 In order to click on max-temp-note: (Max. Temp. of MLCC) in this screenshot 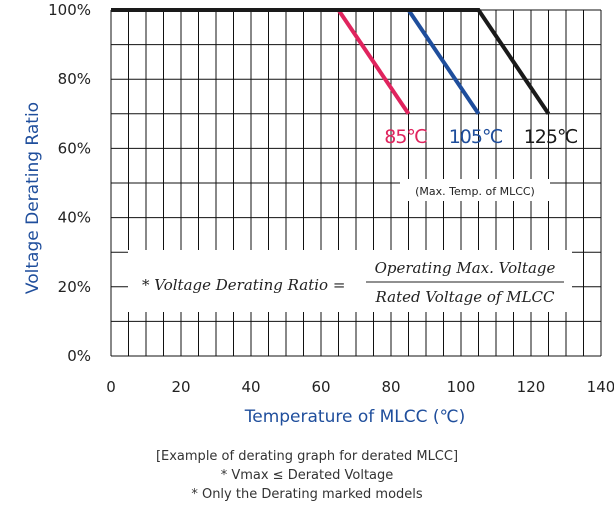, I will do `click(475, 191)`.